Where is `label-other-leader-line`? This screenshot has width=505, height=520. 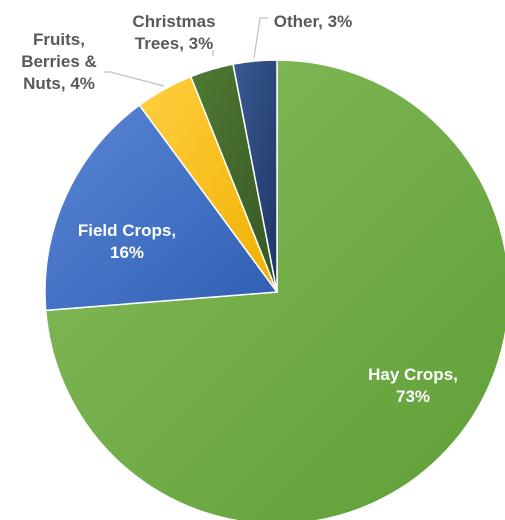 label-other-leader-line is located at coordinates (260, 38).